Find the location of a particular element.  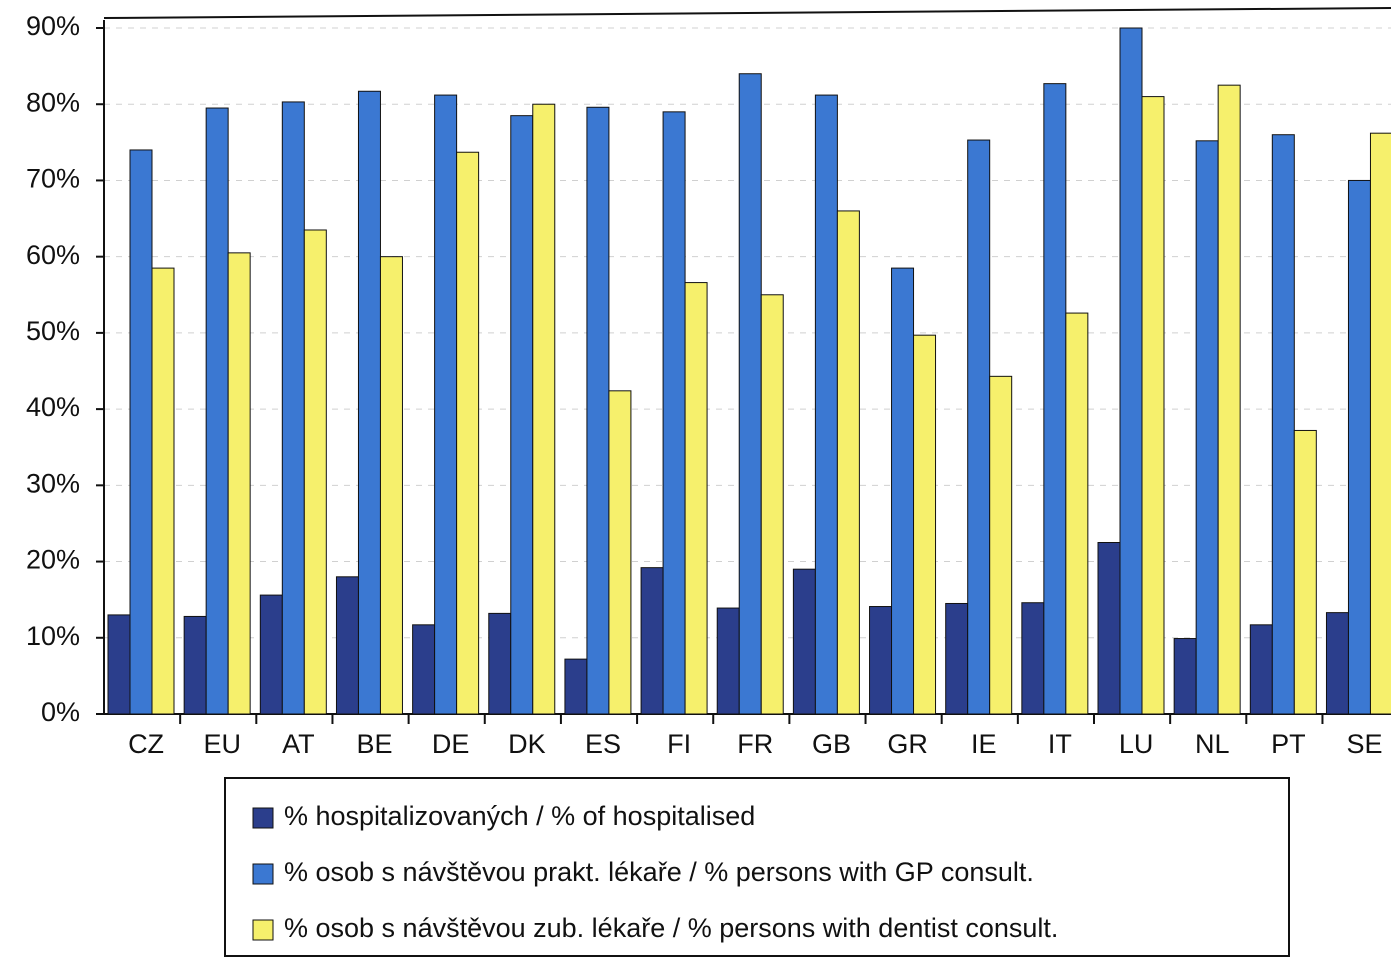

x-tick-label: EU is located at coordinates (222, 744).